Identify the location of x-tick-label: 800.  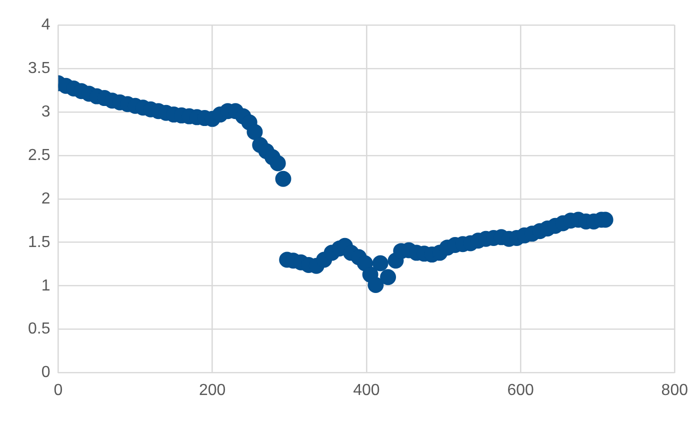
(674, 390).